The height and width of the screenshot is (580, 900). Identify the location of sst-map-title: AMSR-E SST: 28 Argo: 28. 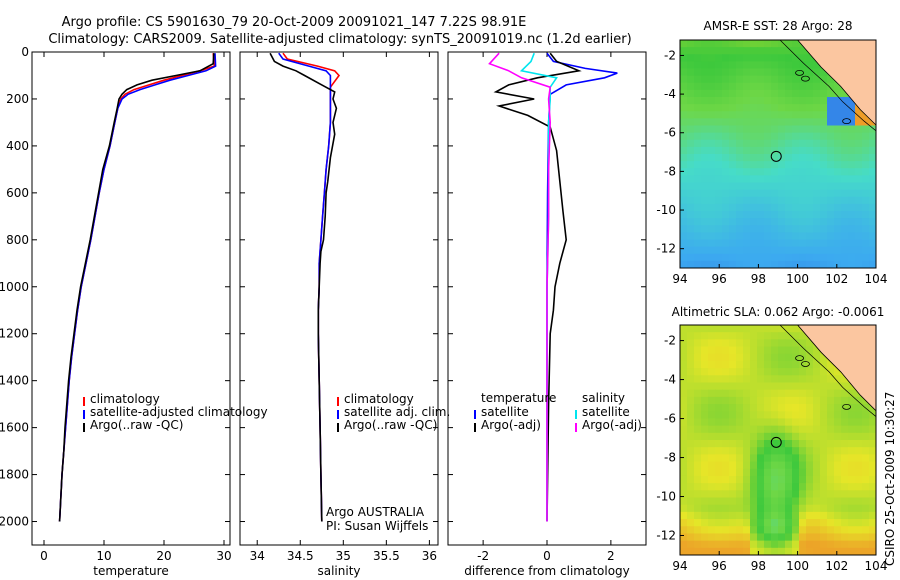
(778, 26).